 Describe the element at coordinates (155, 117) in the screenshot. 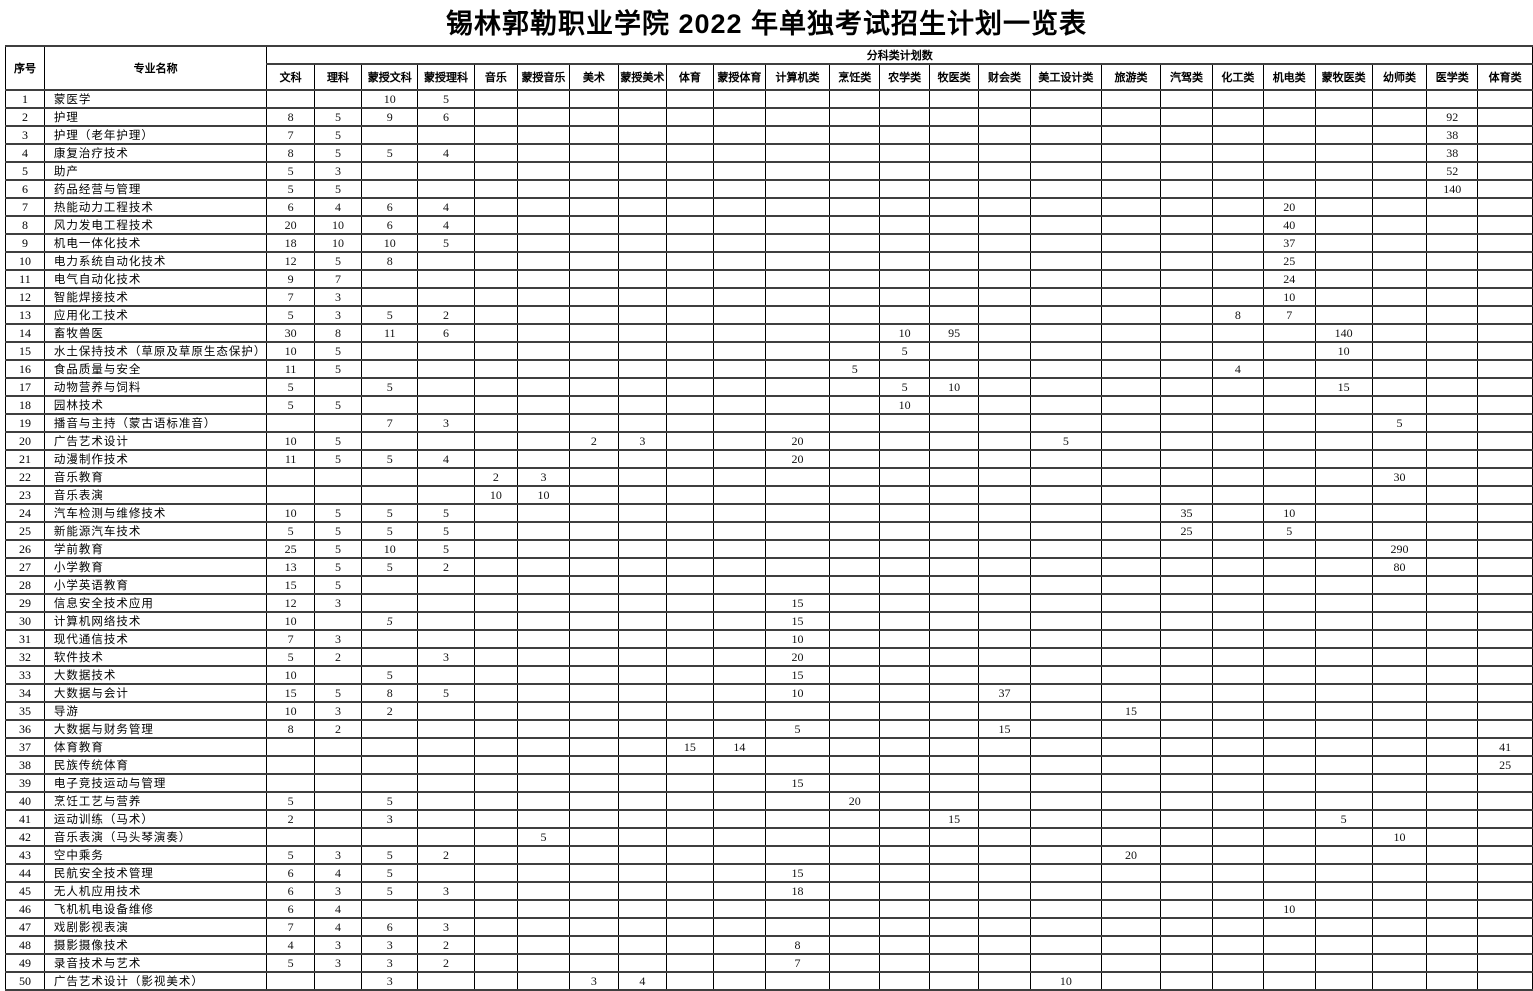

I see `major-name-cell: 护理` at that location.